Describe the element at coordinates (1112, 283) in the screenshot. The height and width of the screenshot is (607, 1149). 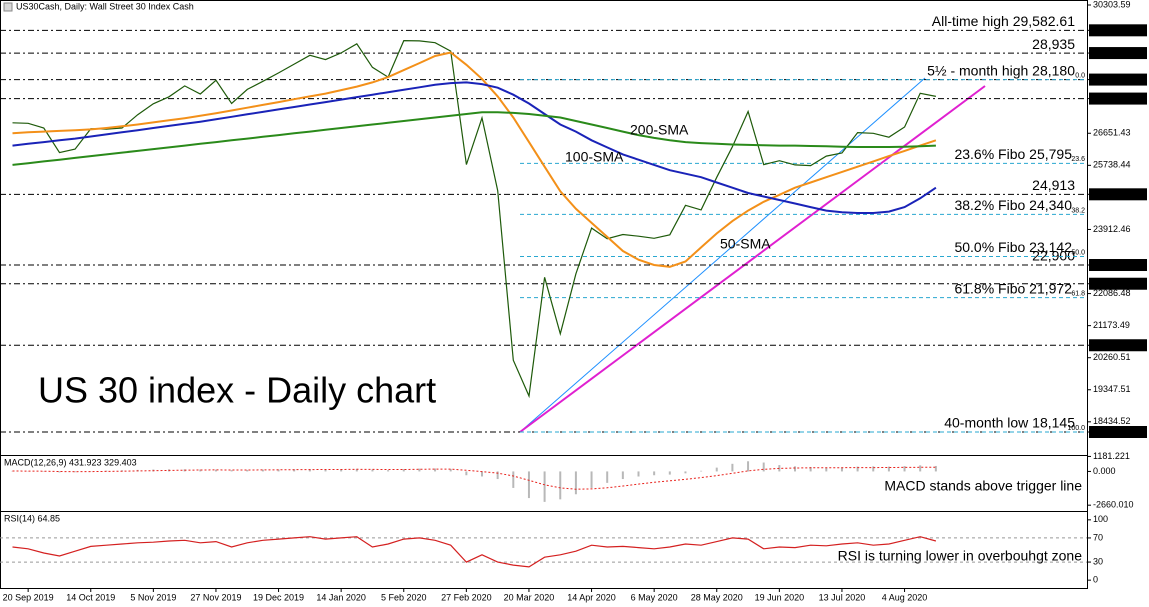
I see `y-tick-label: 22367.00` at that location.